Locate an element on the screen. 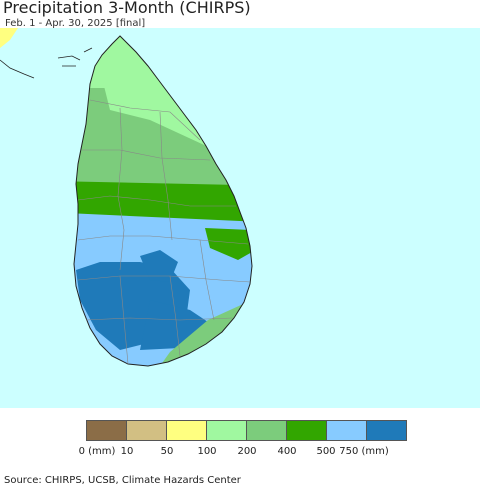  map-title: Precipitation 3-Month (CHIRPS) is located at coordinates (127, 8).